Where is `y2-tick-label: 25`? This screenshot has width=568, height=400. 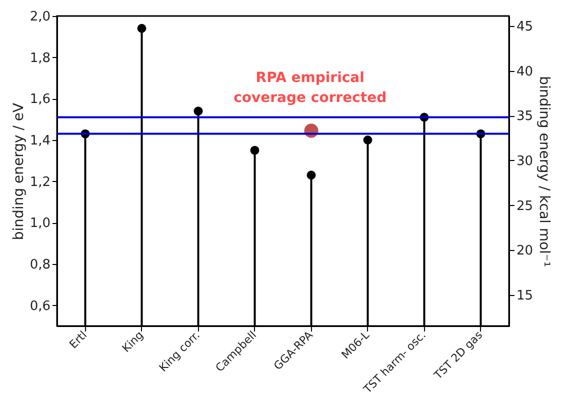 y2-tick-label: 25 is located at coordinates (525, 206).